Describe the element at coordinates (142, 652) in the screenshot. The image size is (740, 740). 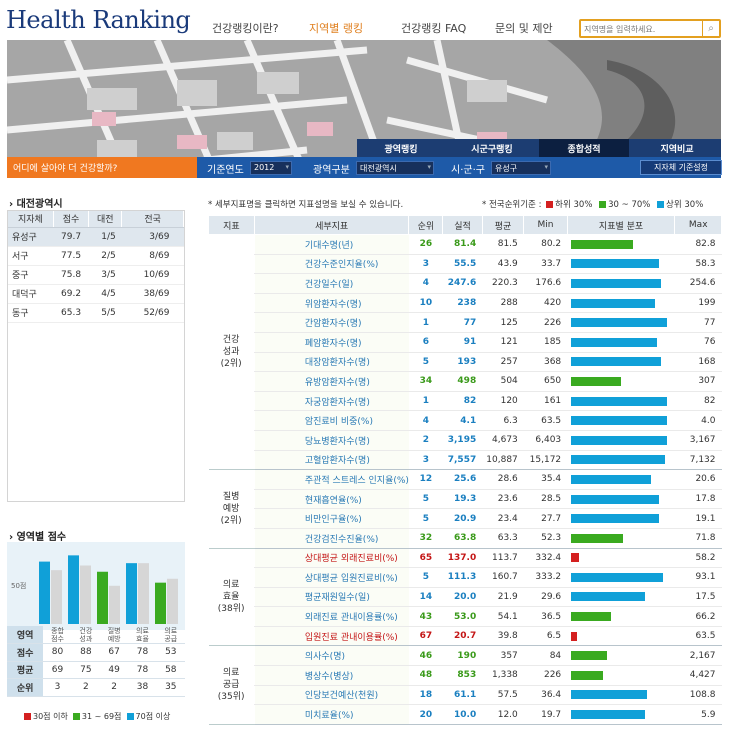
I see `area-score-value: 78` at that location.